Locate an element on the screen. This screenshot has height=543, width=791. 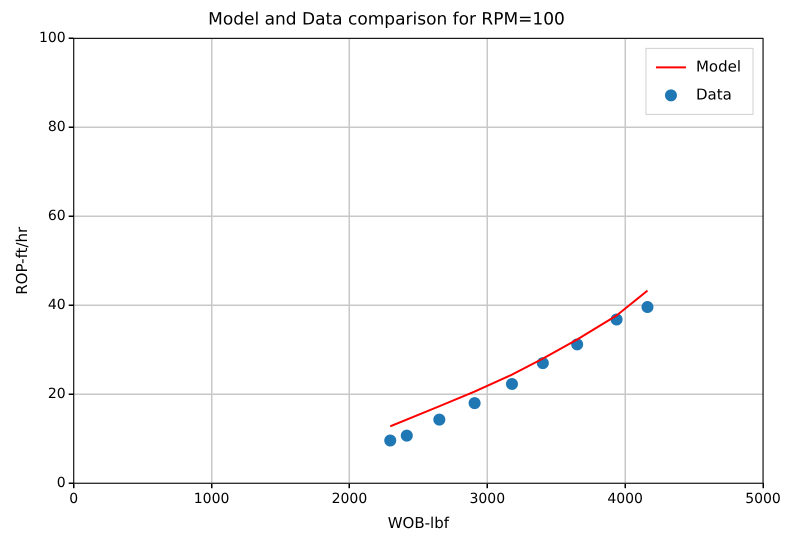
x-axis-title: WOB-lbf is located at coordinates (419, 523).